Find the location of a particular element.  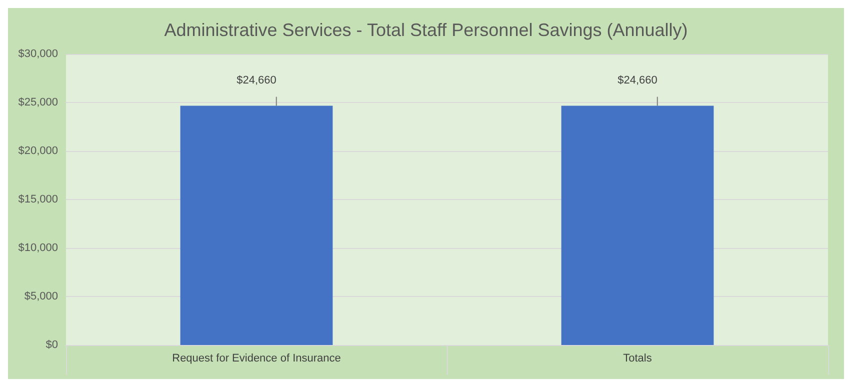

y-tick-label: $30,000 is located at coordinates (38, 54).